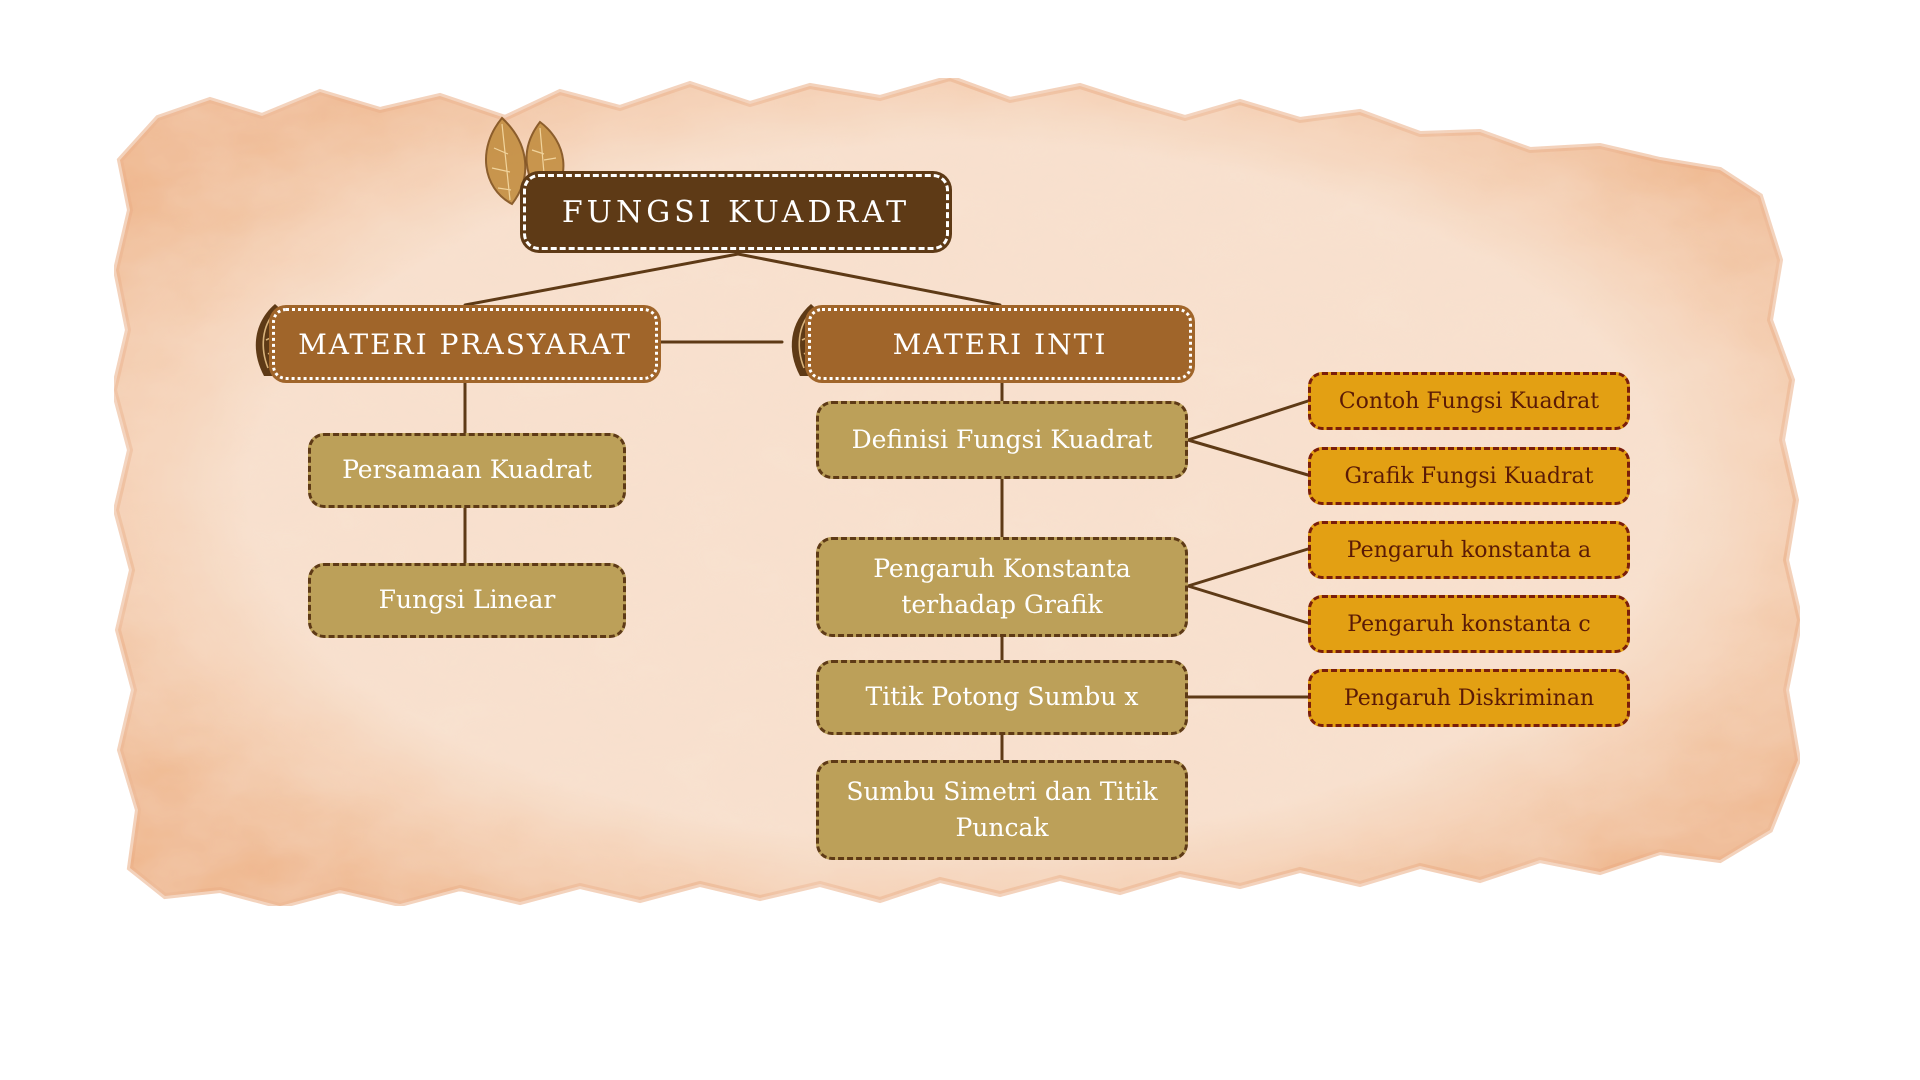 The height and width of the screenshot is (1080, 1920). Describe the element at coordinates (1469, 476) in the screenshot. I see `sub-grafik-fungsi-kuadrat: Grafik Fungsi Kuadrat` at that location.